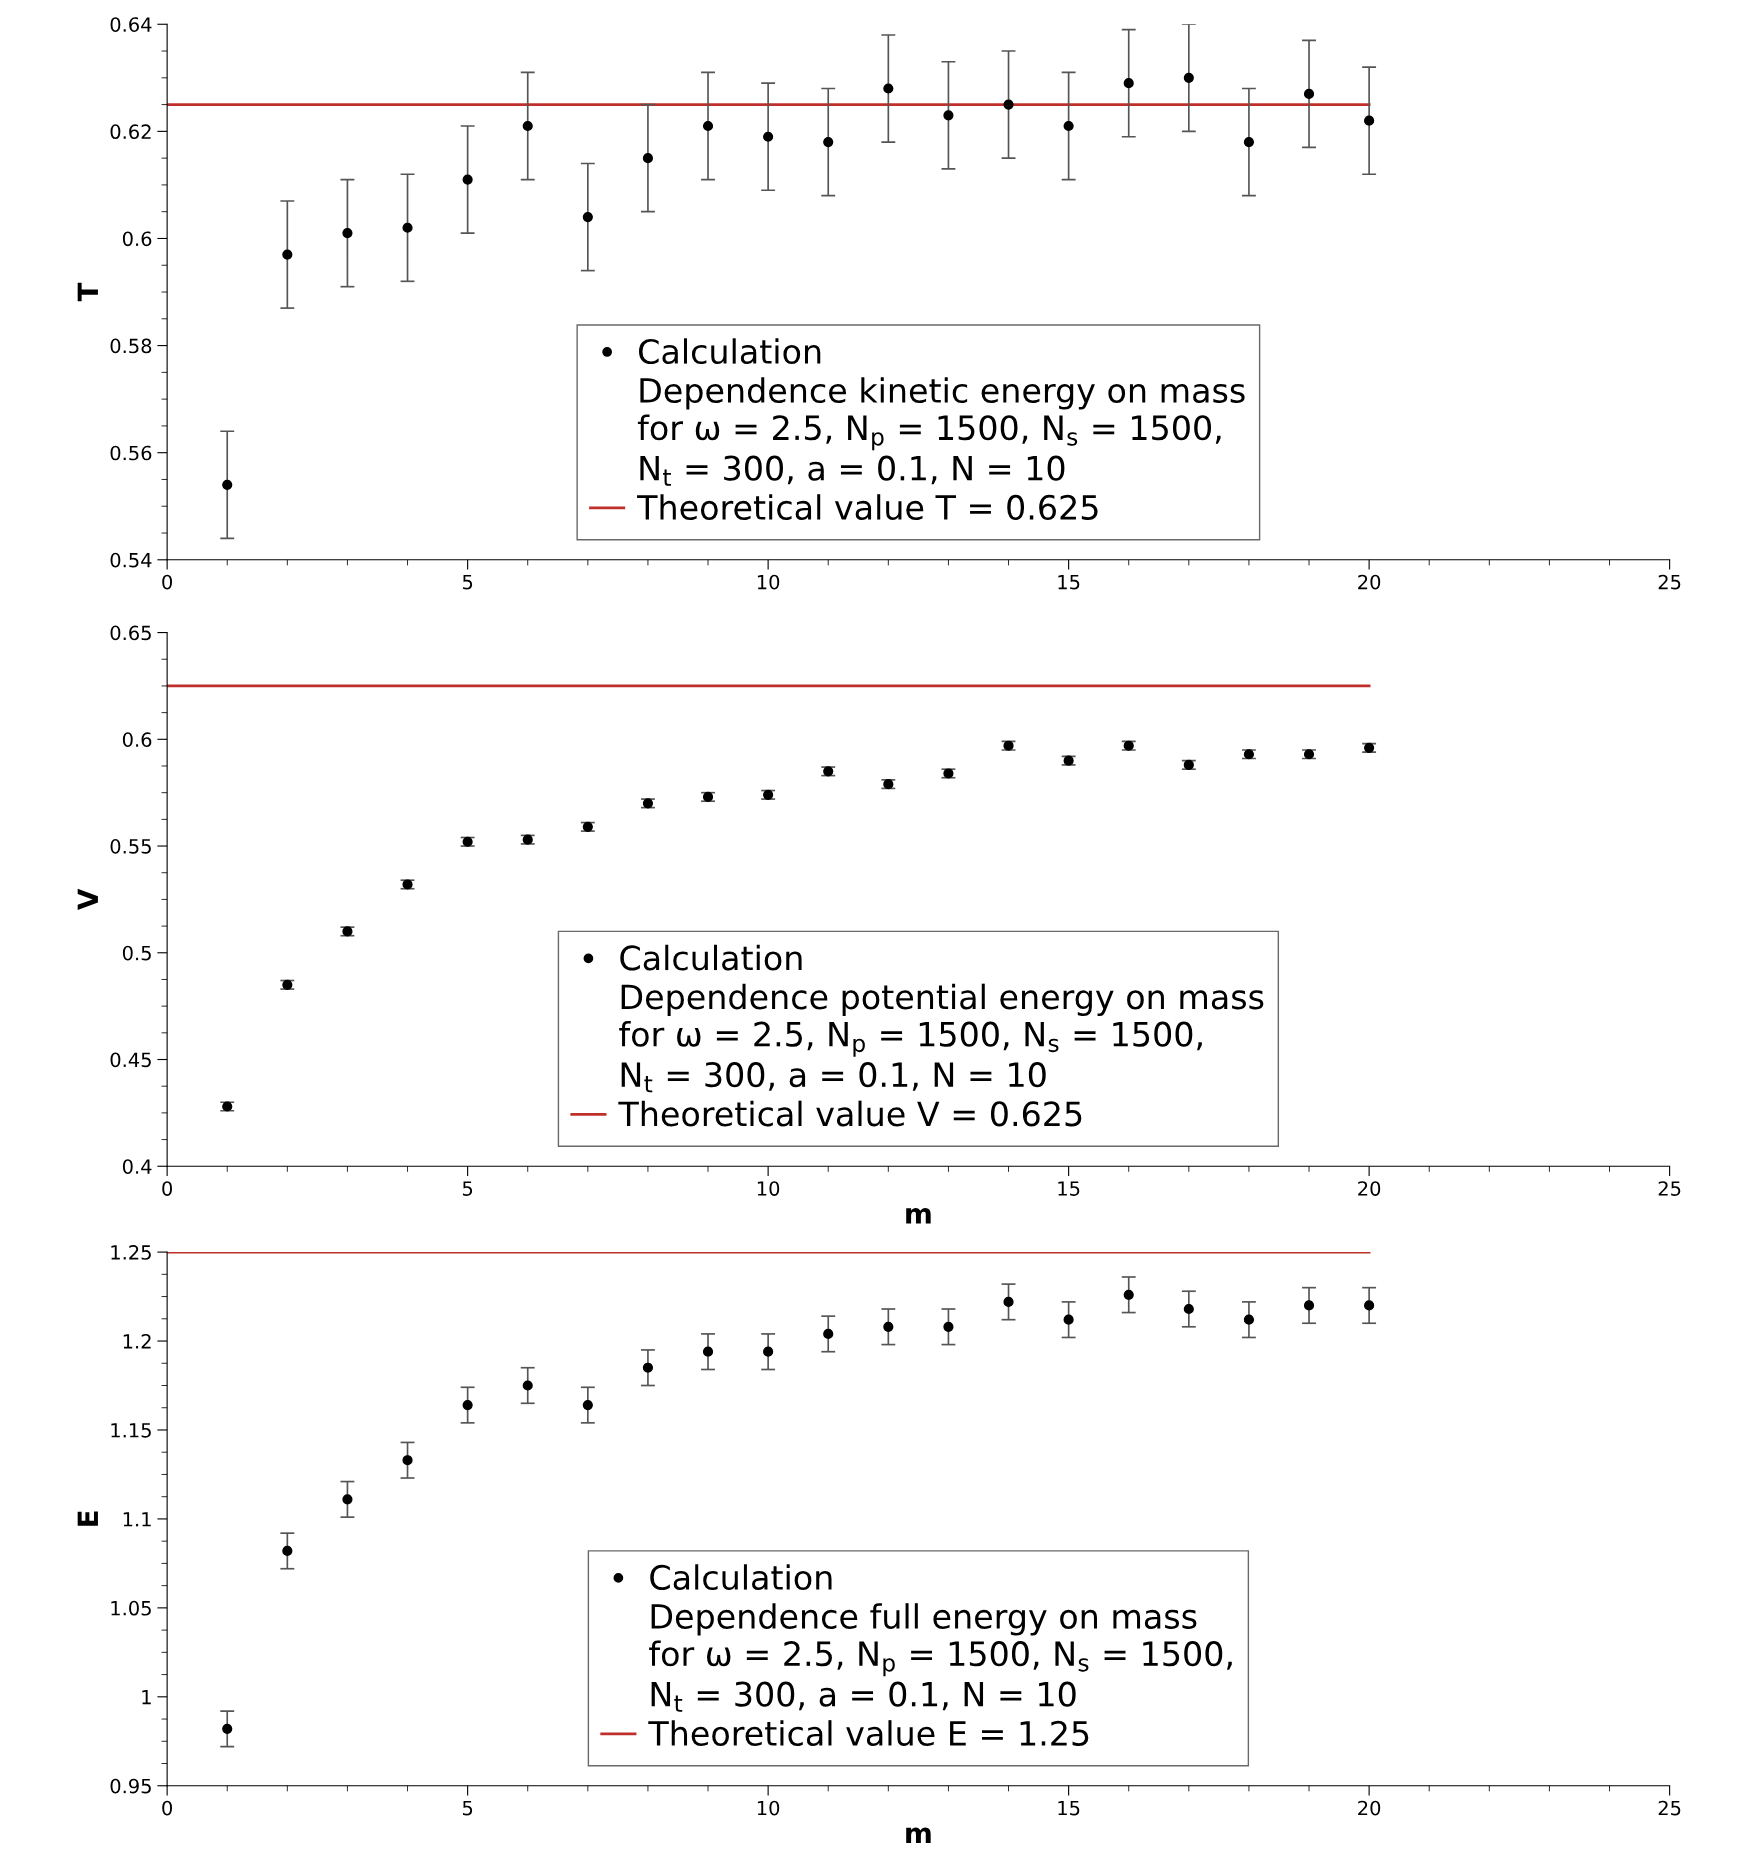  I want to click on y-tick-label: 0.45, so click(130, 1060).